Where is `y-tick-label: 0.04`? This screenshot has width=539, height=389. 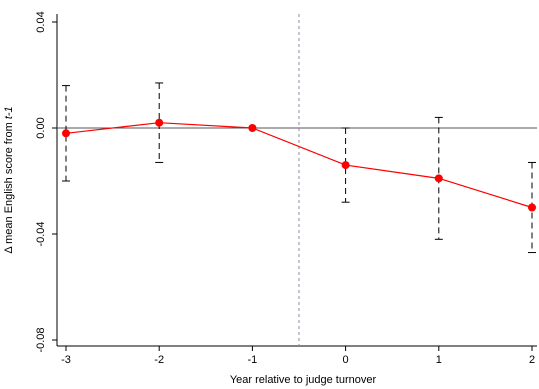
y-tick-label: 0.04 is located at coordinates (41, 21).